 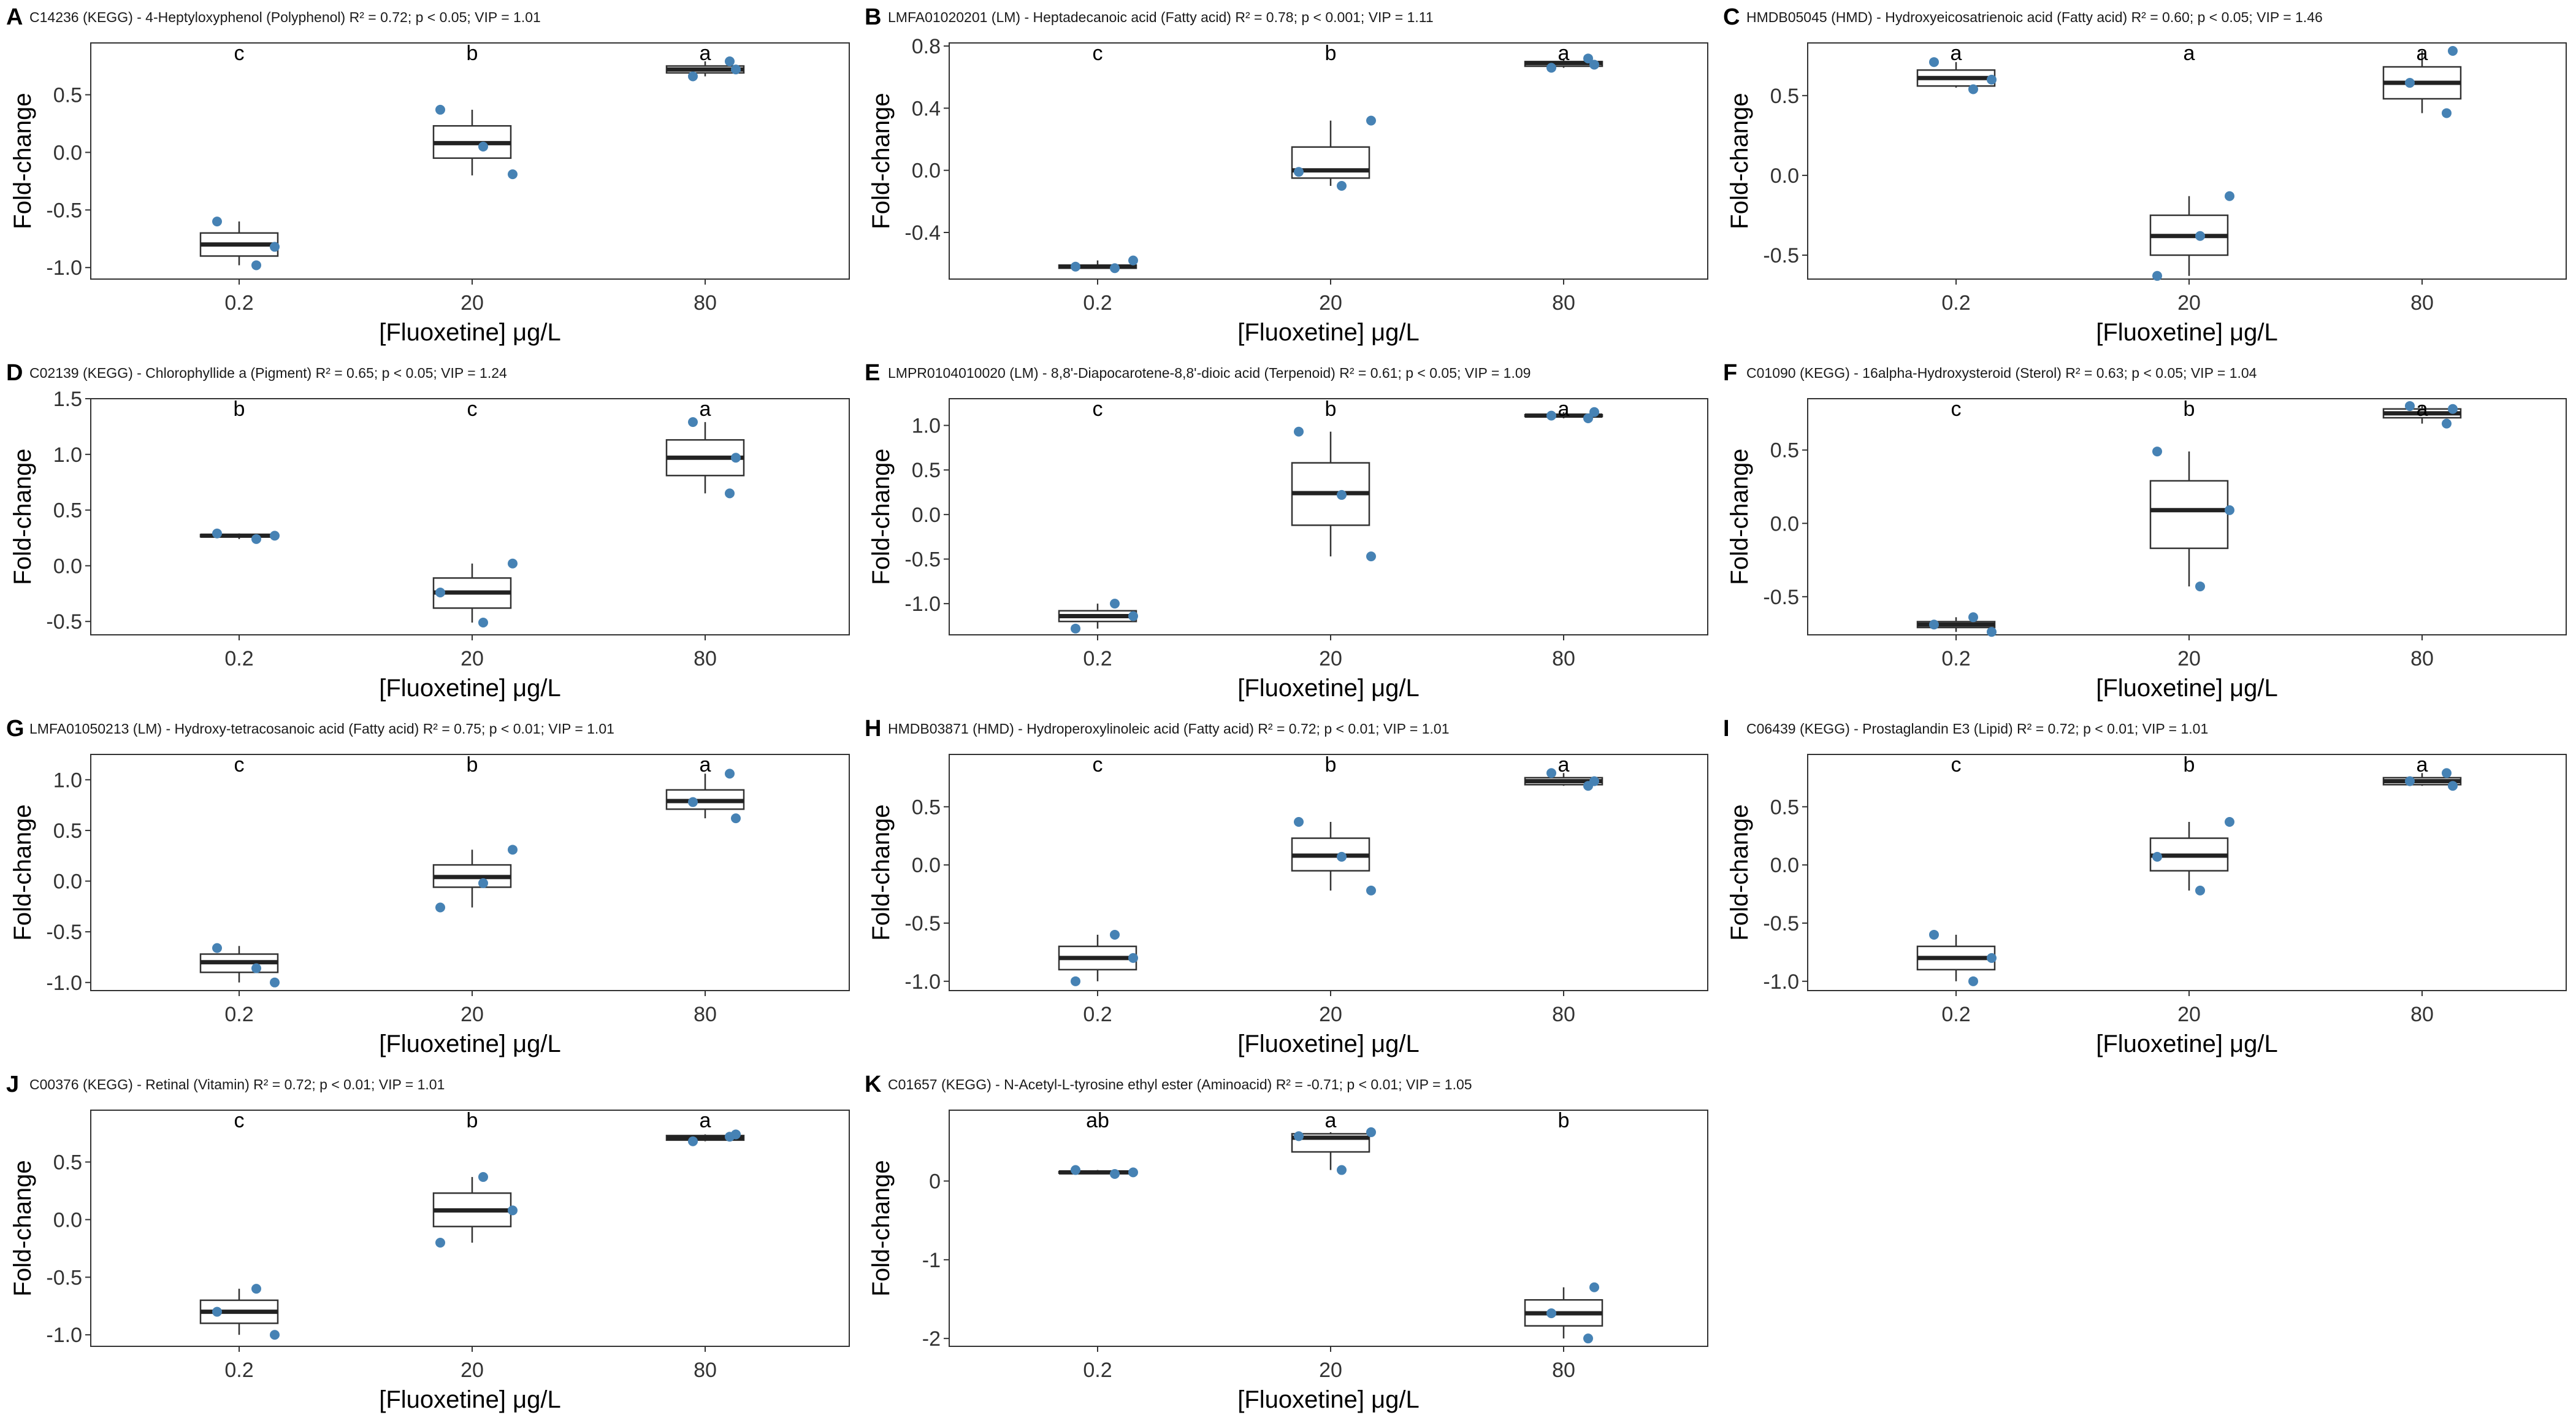 What do you see at coordinates (926, 865) in the screenshot?
I see `y-tick-label: 0.0` at bounding box center [926, 865].